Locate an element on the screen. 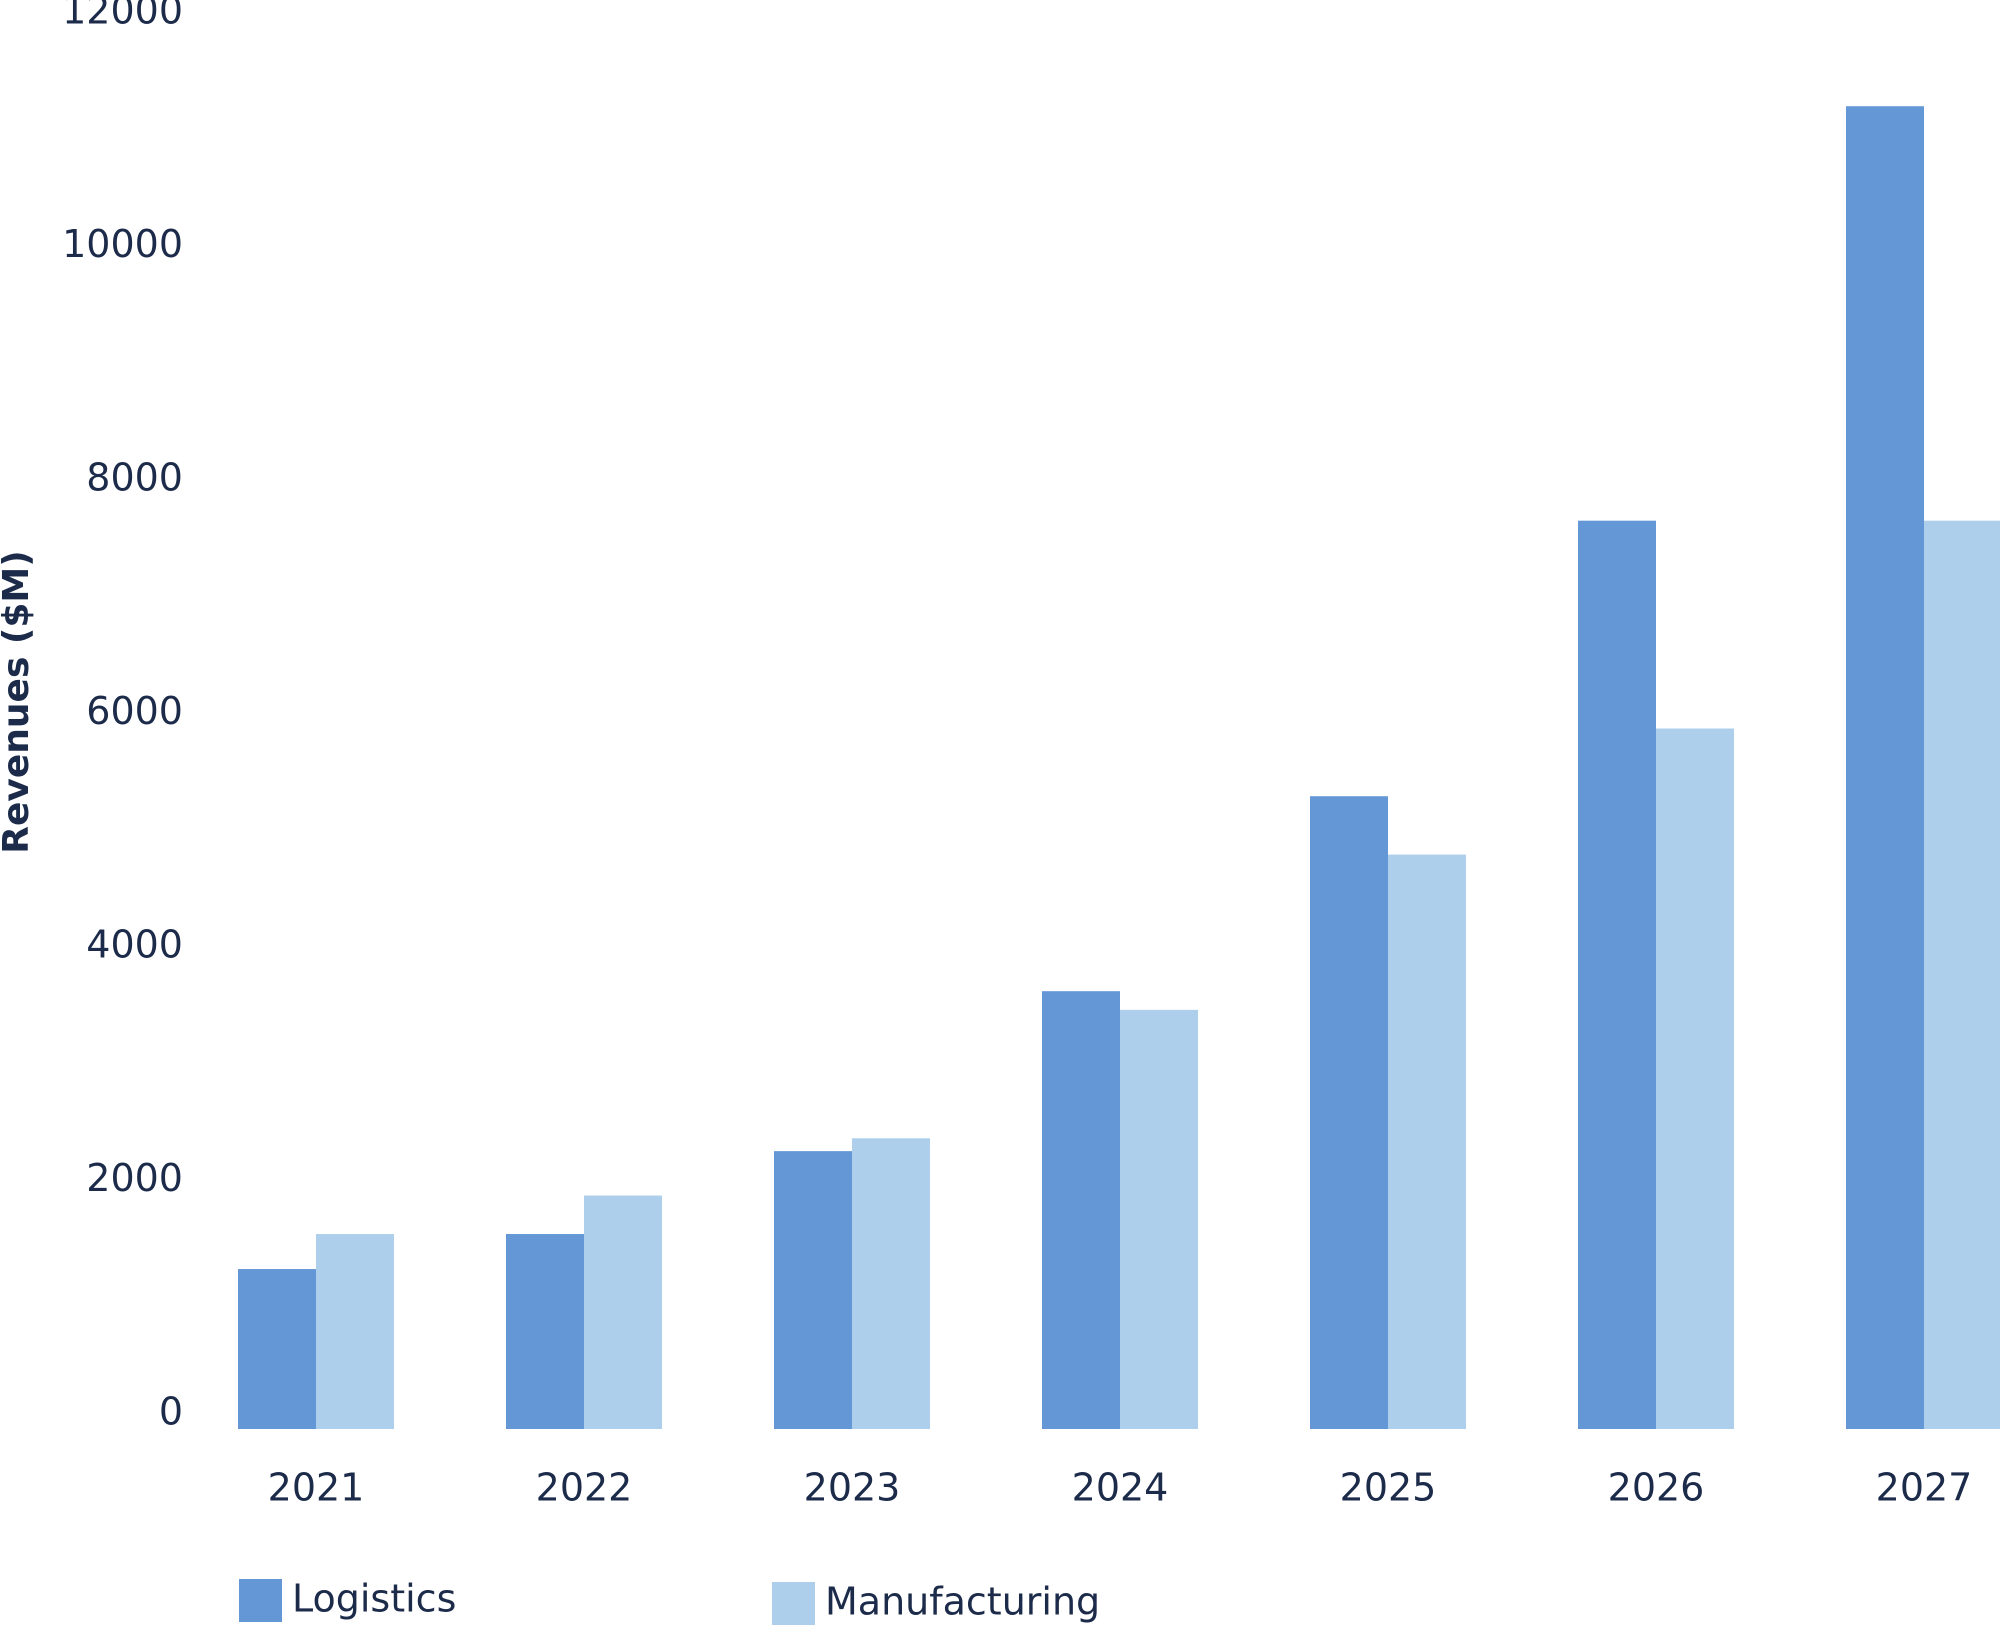  y-tick-label: 8000 is located at coordinates (134, 478).